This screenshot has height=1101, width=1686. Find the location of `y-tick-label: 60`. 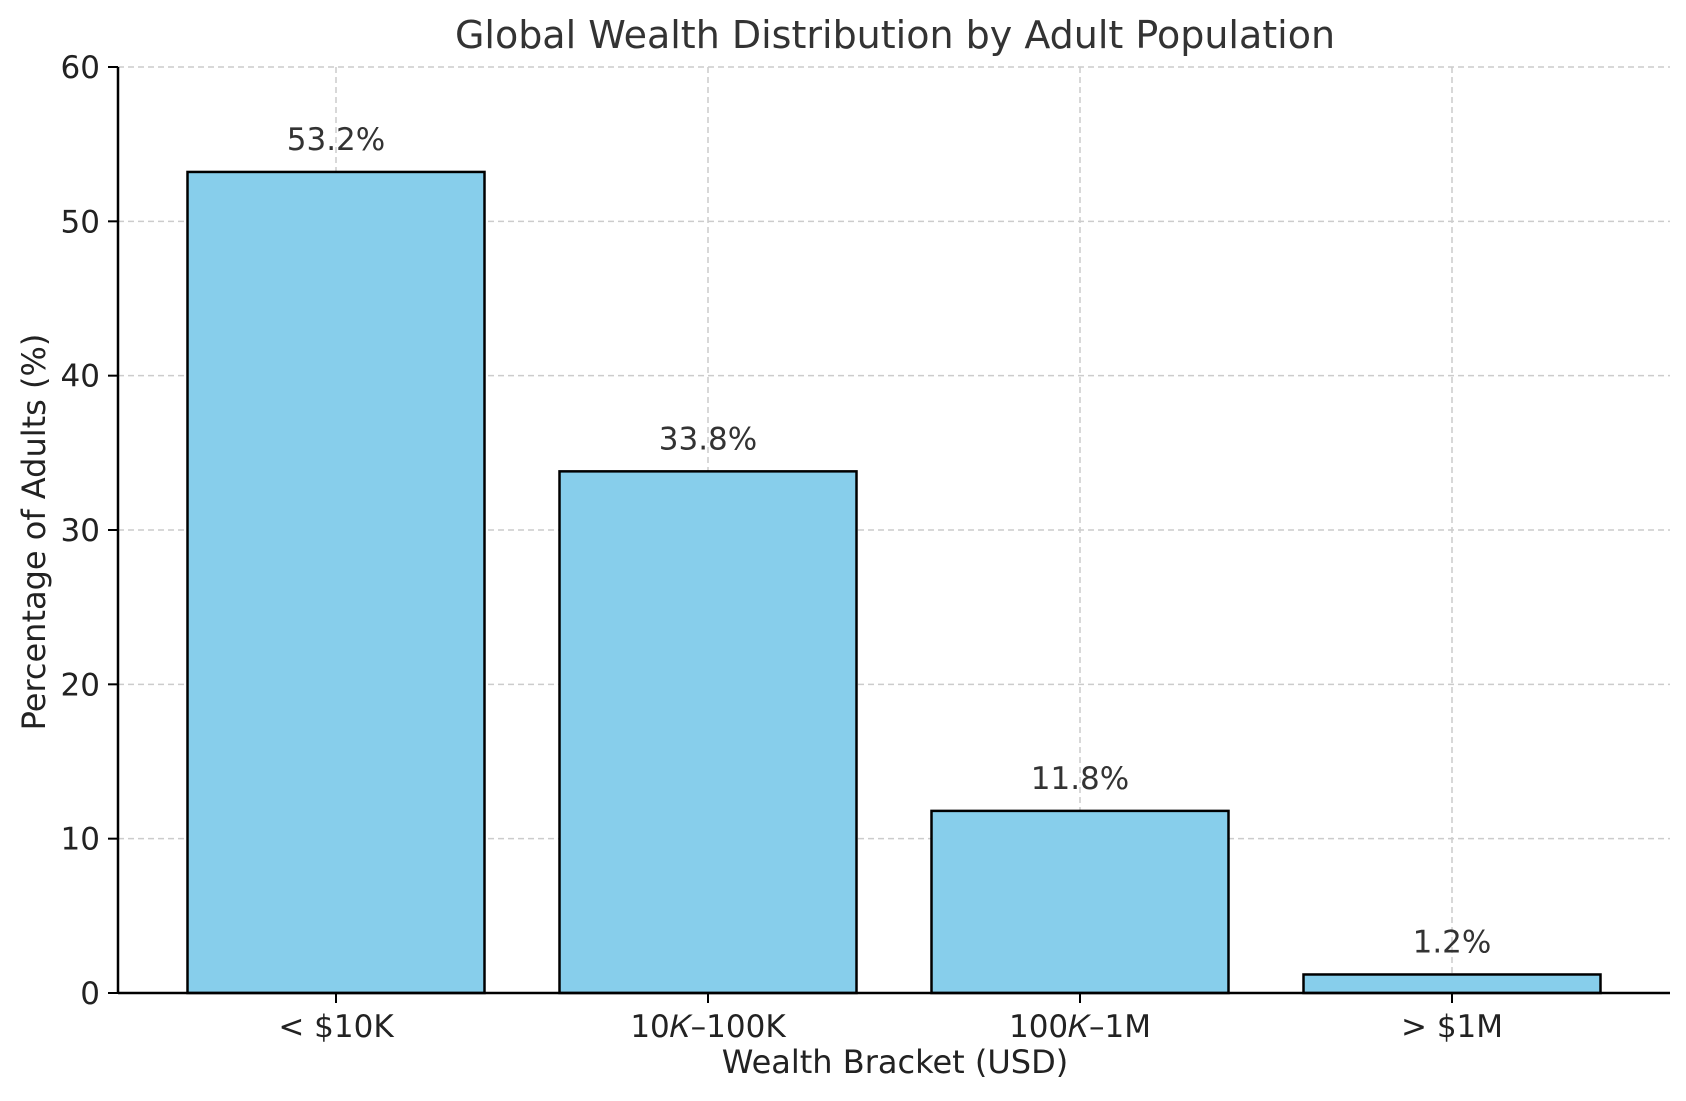

y-tick-label: 60 is located at coordinates (80, 68).